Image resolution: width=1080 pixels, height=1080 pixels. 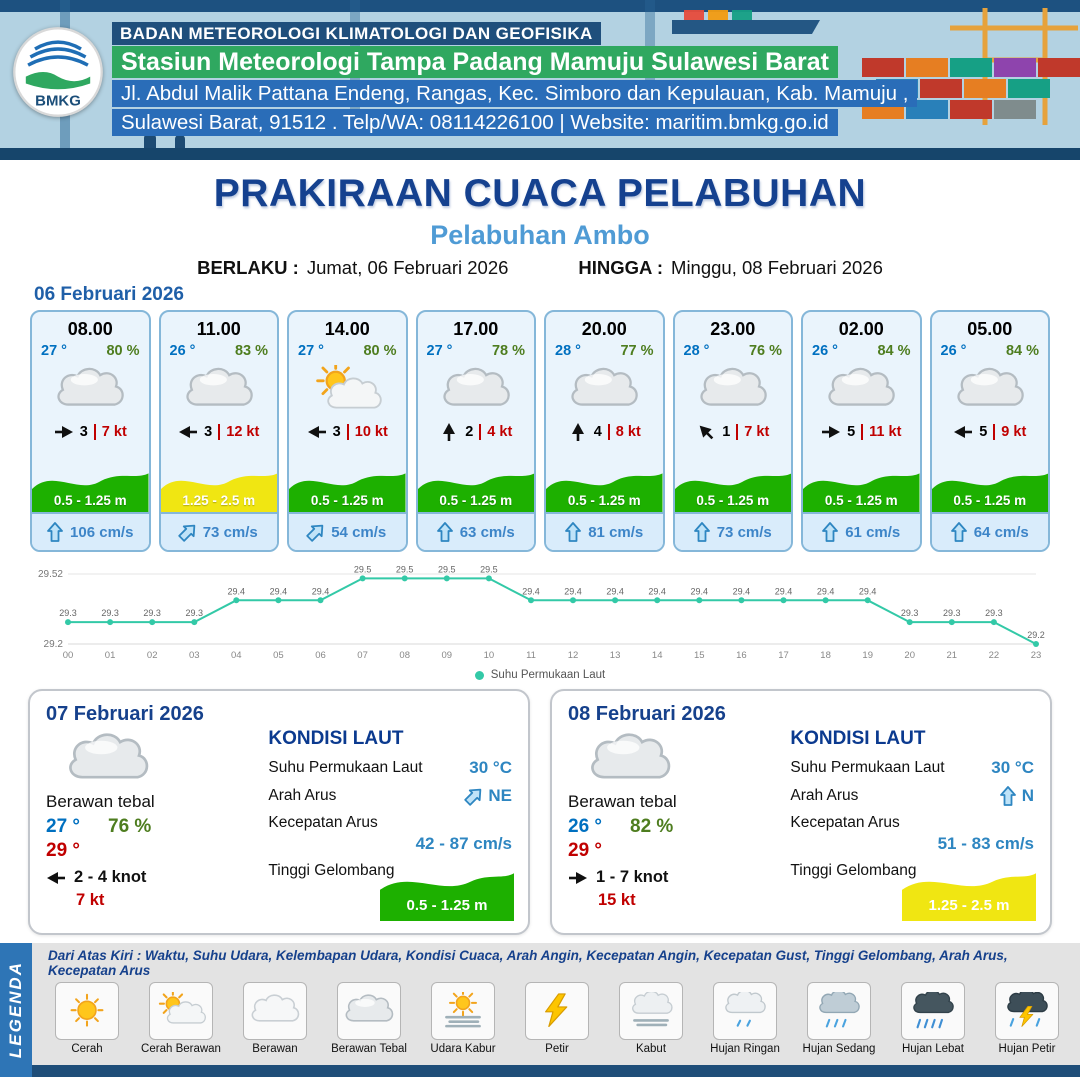 What do you see at coordinates (651, 1049) in the screenshot?
I see `legend-item-label: Kabut` at bounding box center [651, 1049].